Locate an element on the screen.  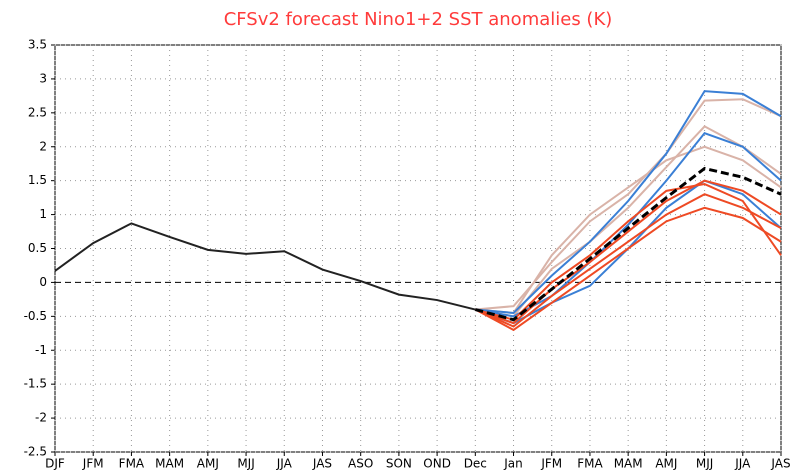
y-tick-label: -1.5 is located at coordinates (35, 384).